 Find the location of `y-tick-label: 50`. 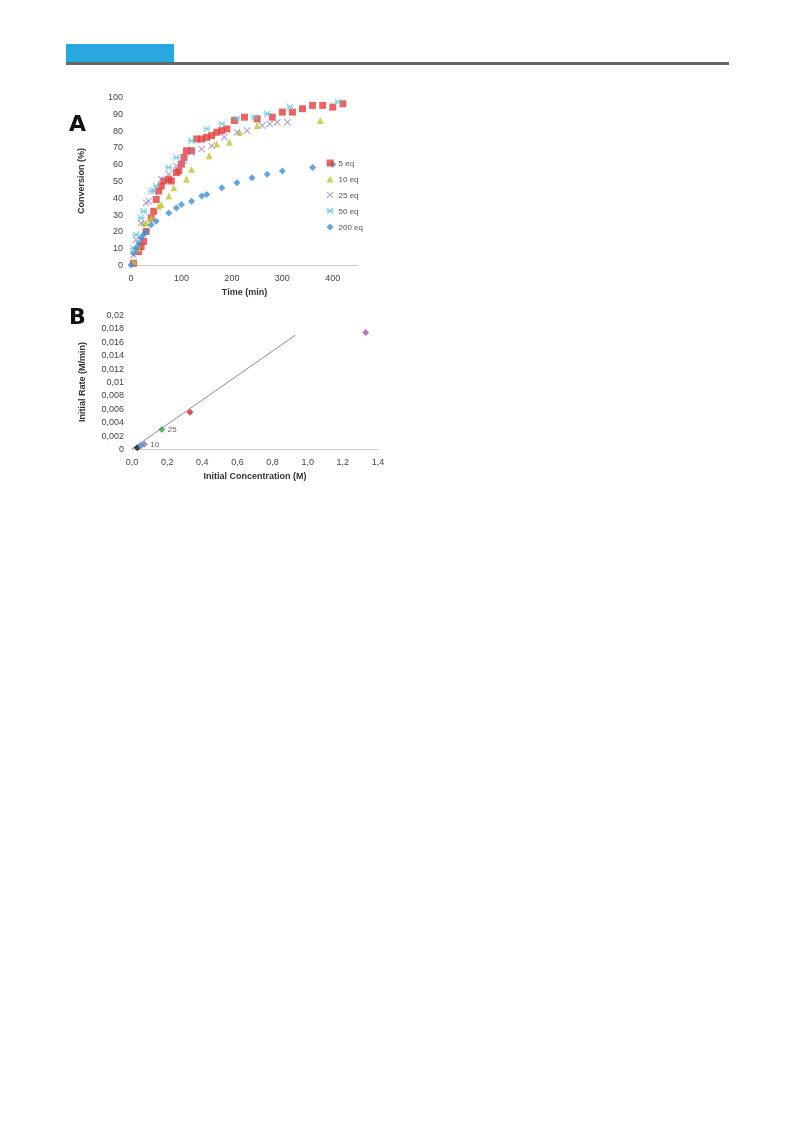

y-tick-label: 50 is located at coordinates (117, 181).